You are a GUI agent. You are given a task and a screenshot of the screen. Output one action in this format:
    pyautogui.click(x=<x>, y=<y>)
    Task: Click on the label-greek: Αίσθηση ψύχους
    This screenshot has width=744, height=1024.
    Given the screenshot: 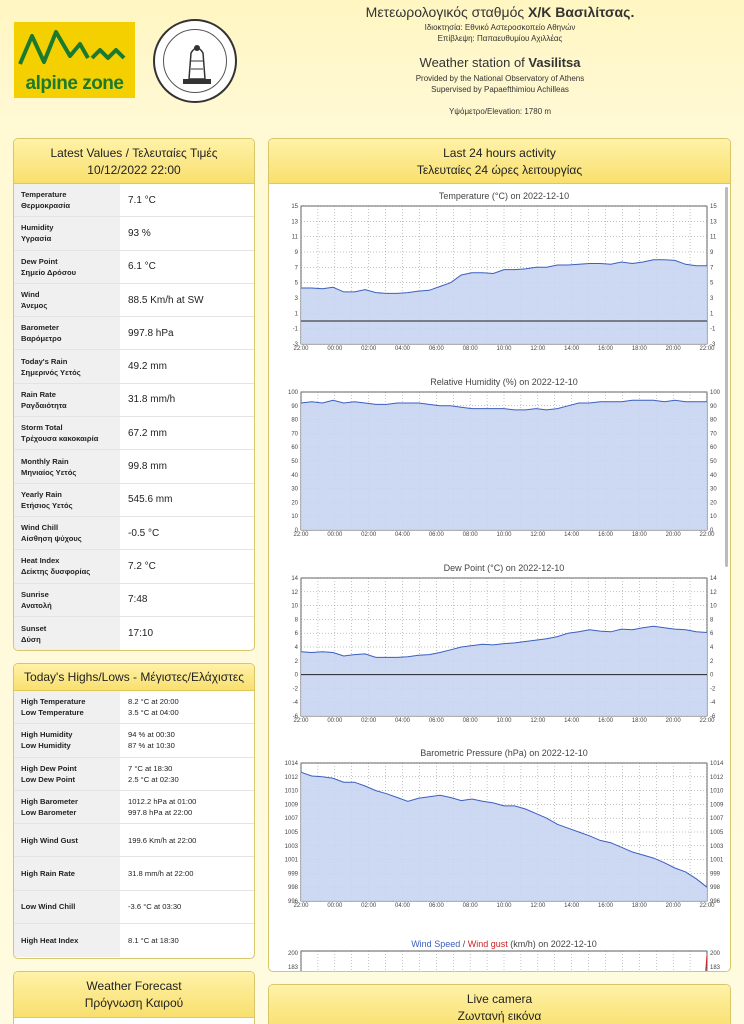 What is the action you would take?
    pyautogui.click(x=51, y=539)
    